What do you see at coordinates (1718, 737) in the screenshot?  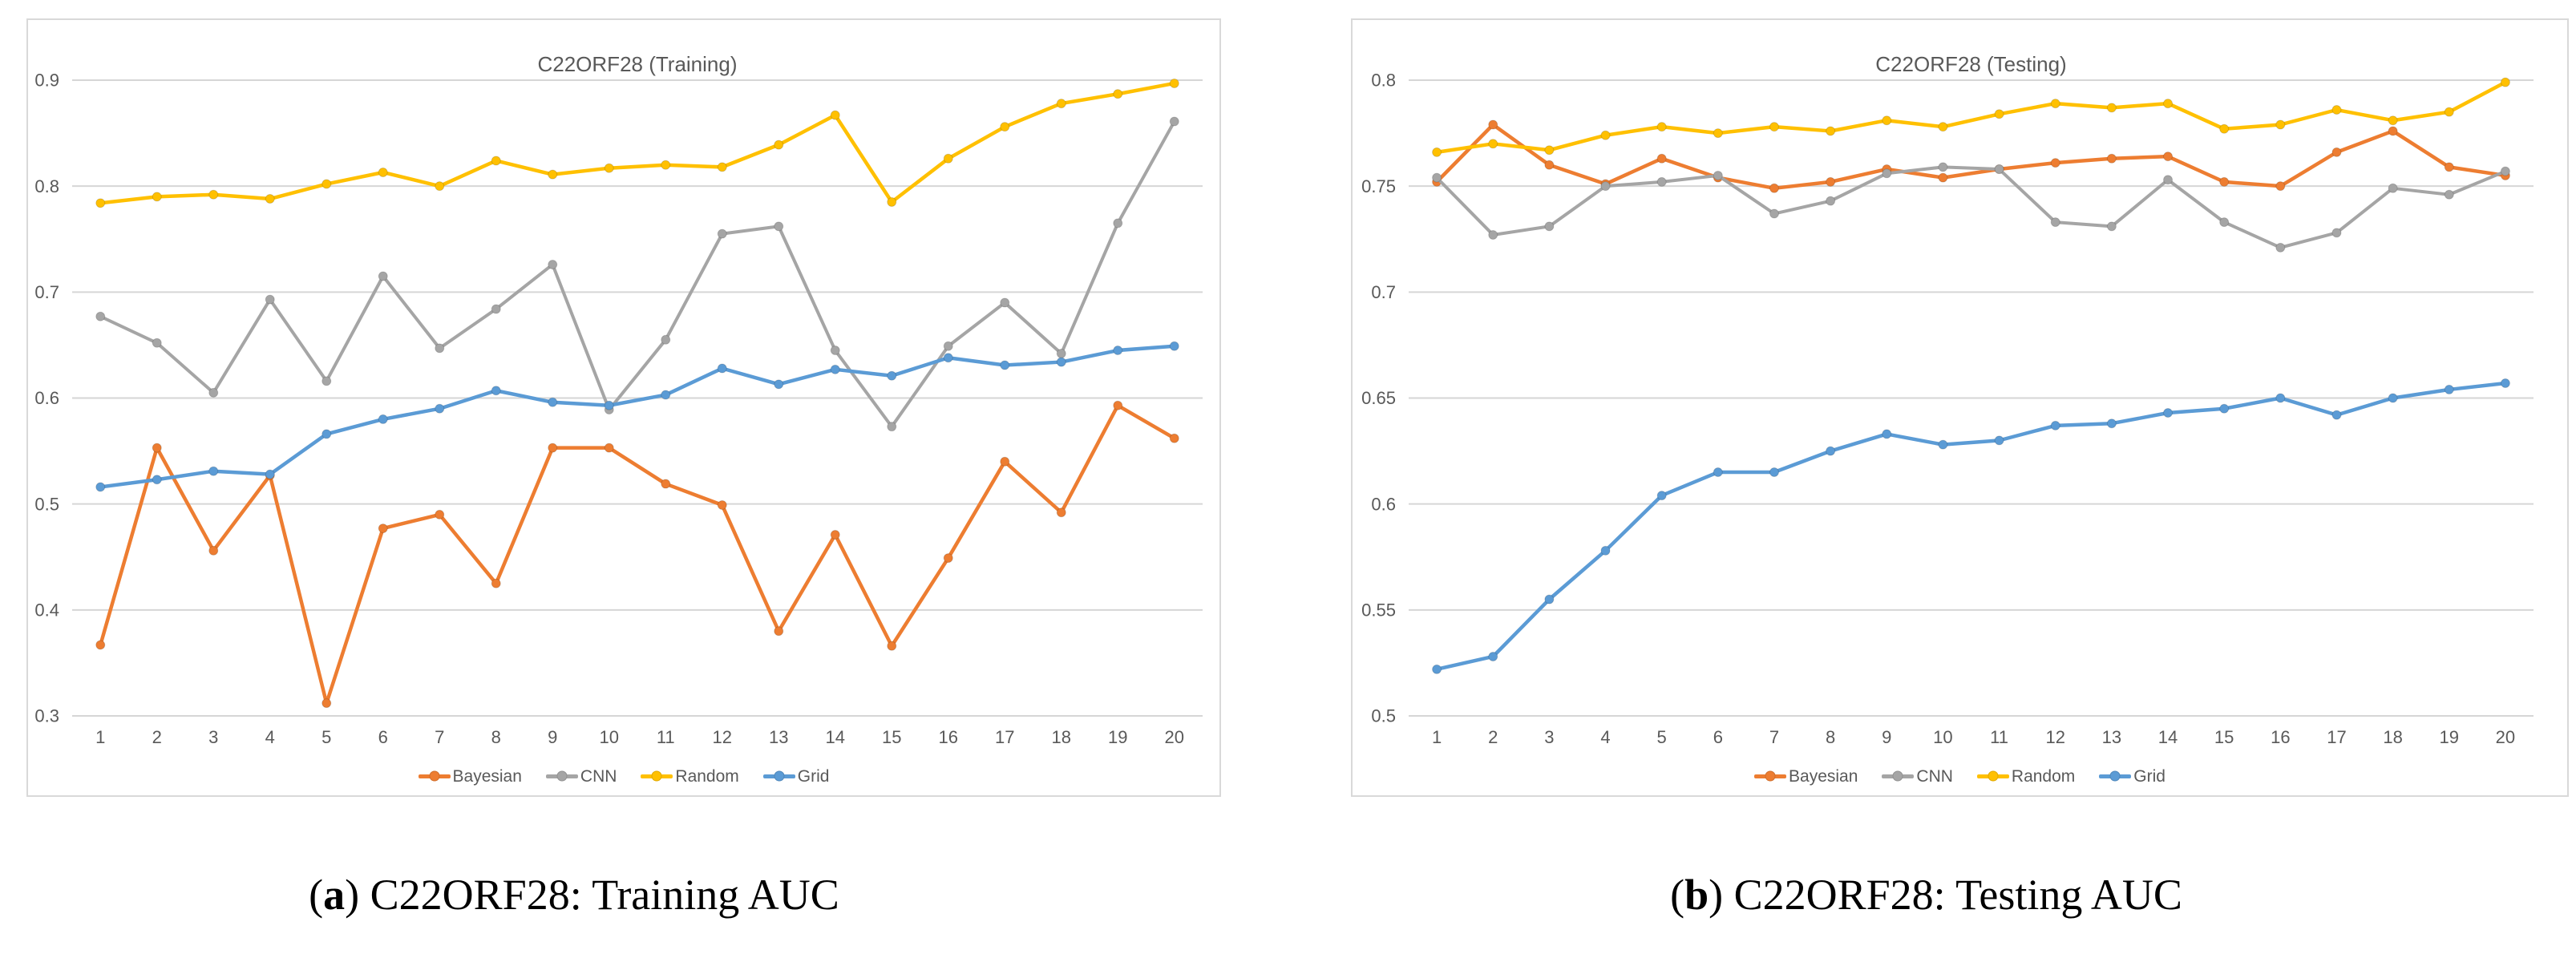 I see `x-tick-label: 6` at bounding box center [1718, 737].